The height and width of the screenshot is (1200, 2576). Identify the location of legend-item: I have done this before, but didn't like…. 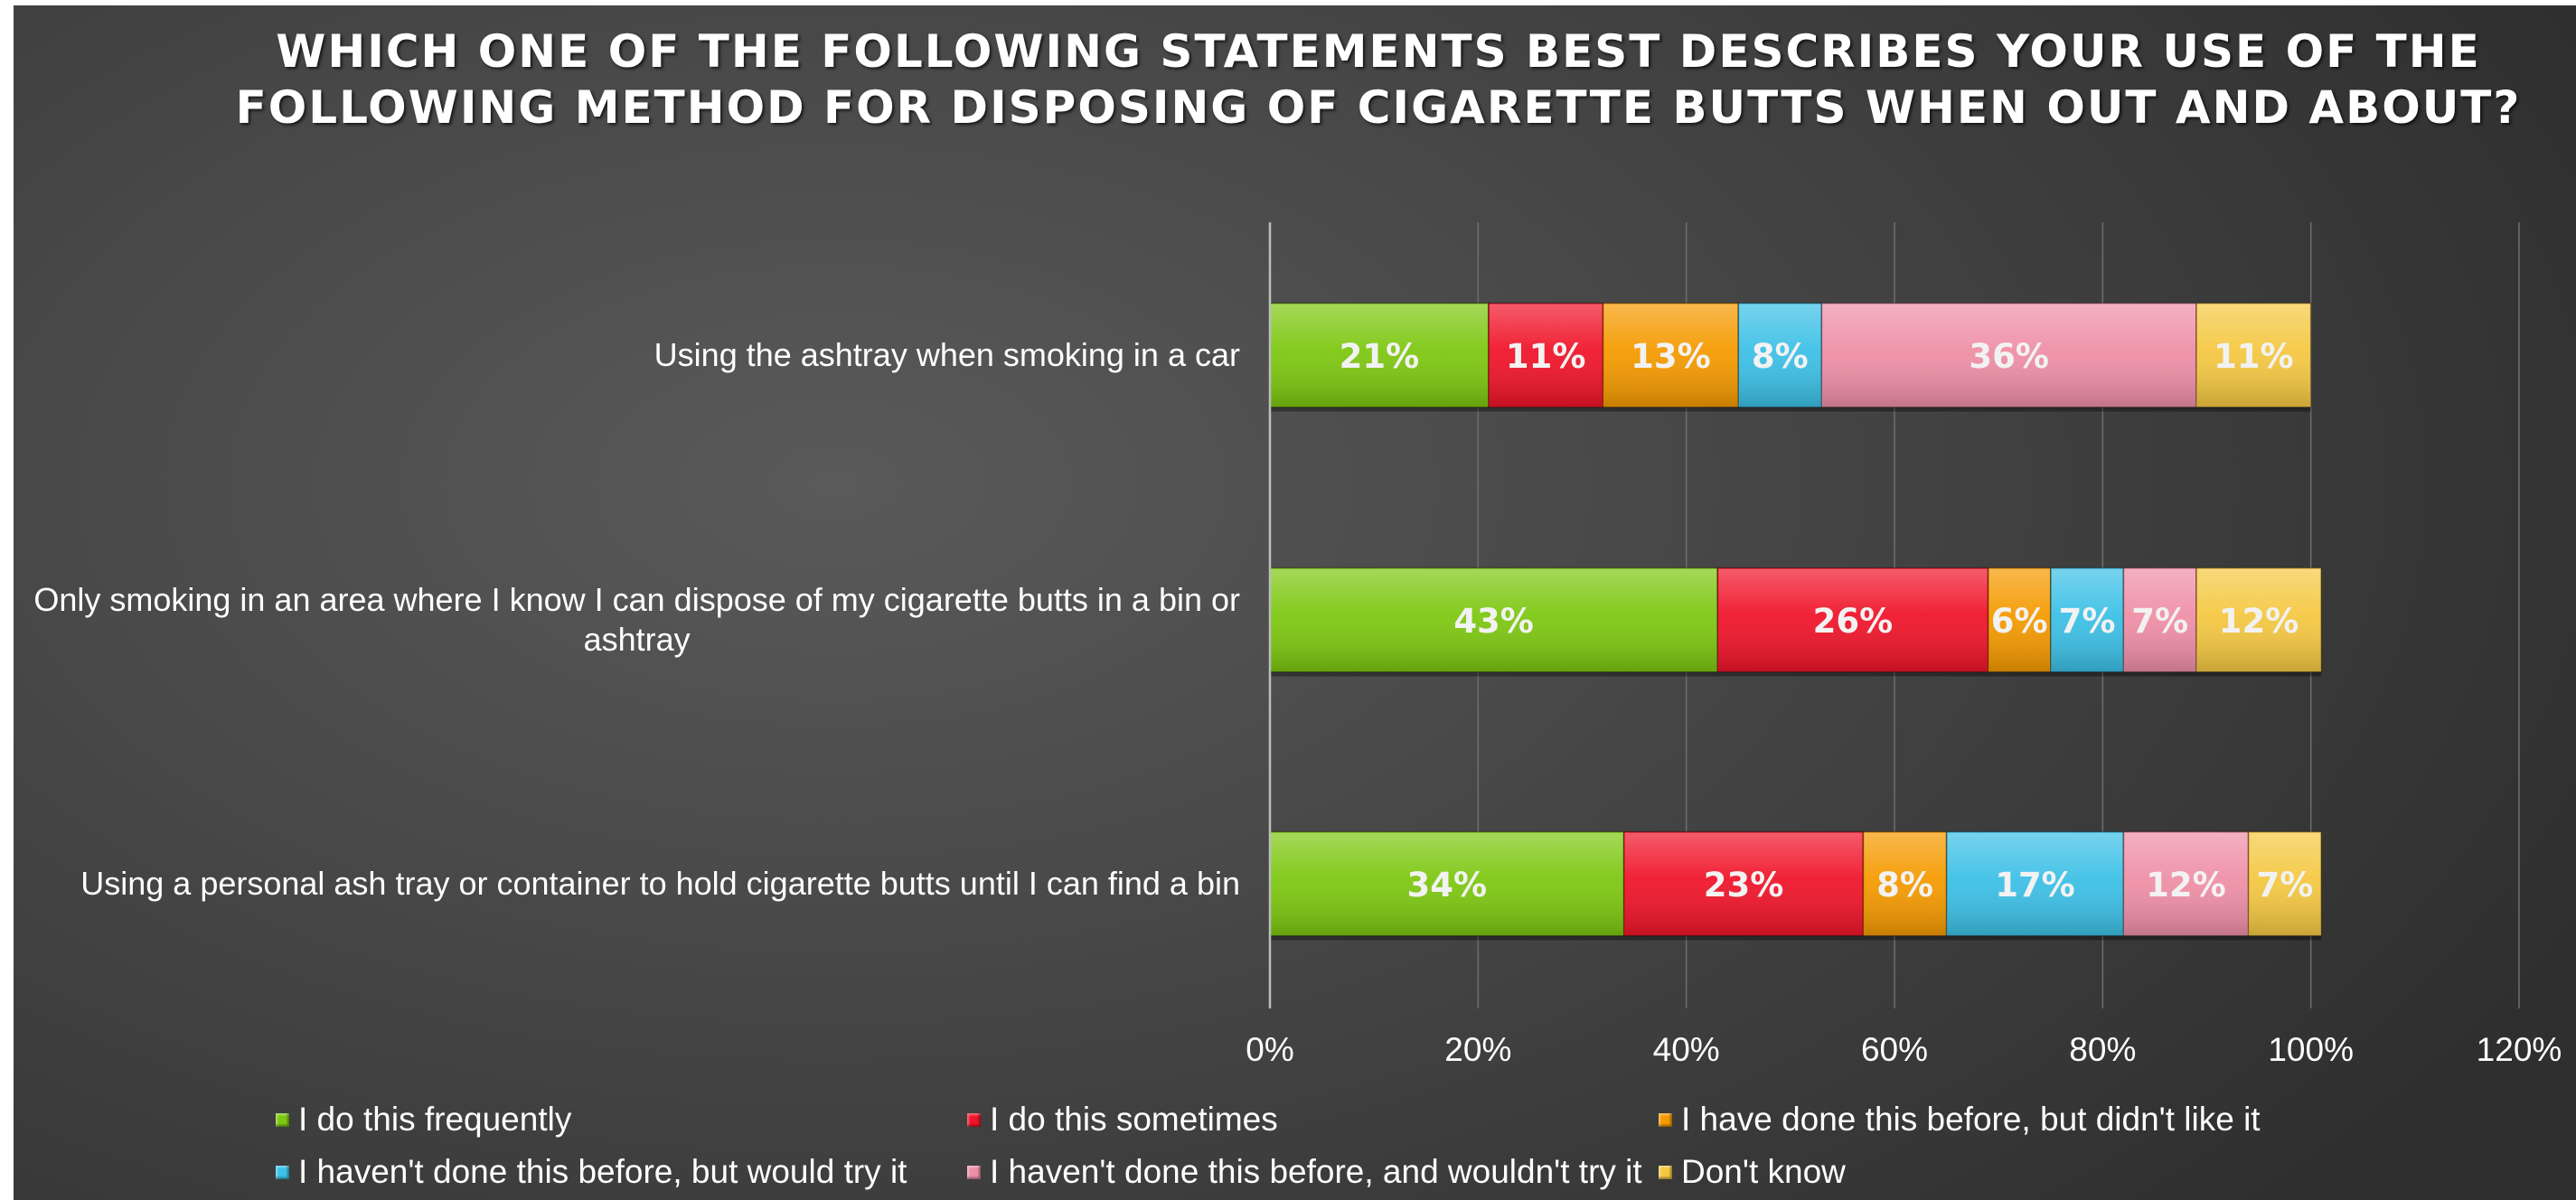
(1960, 1120).